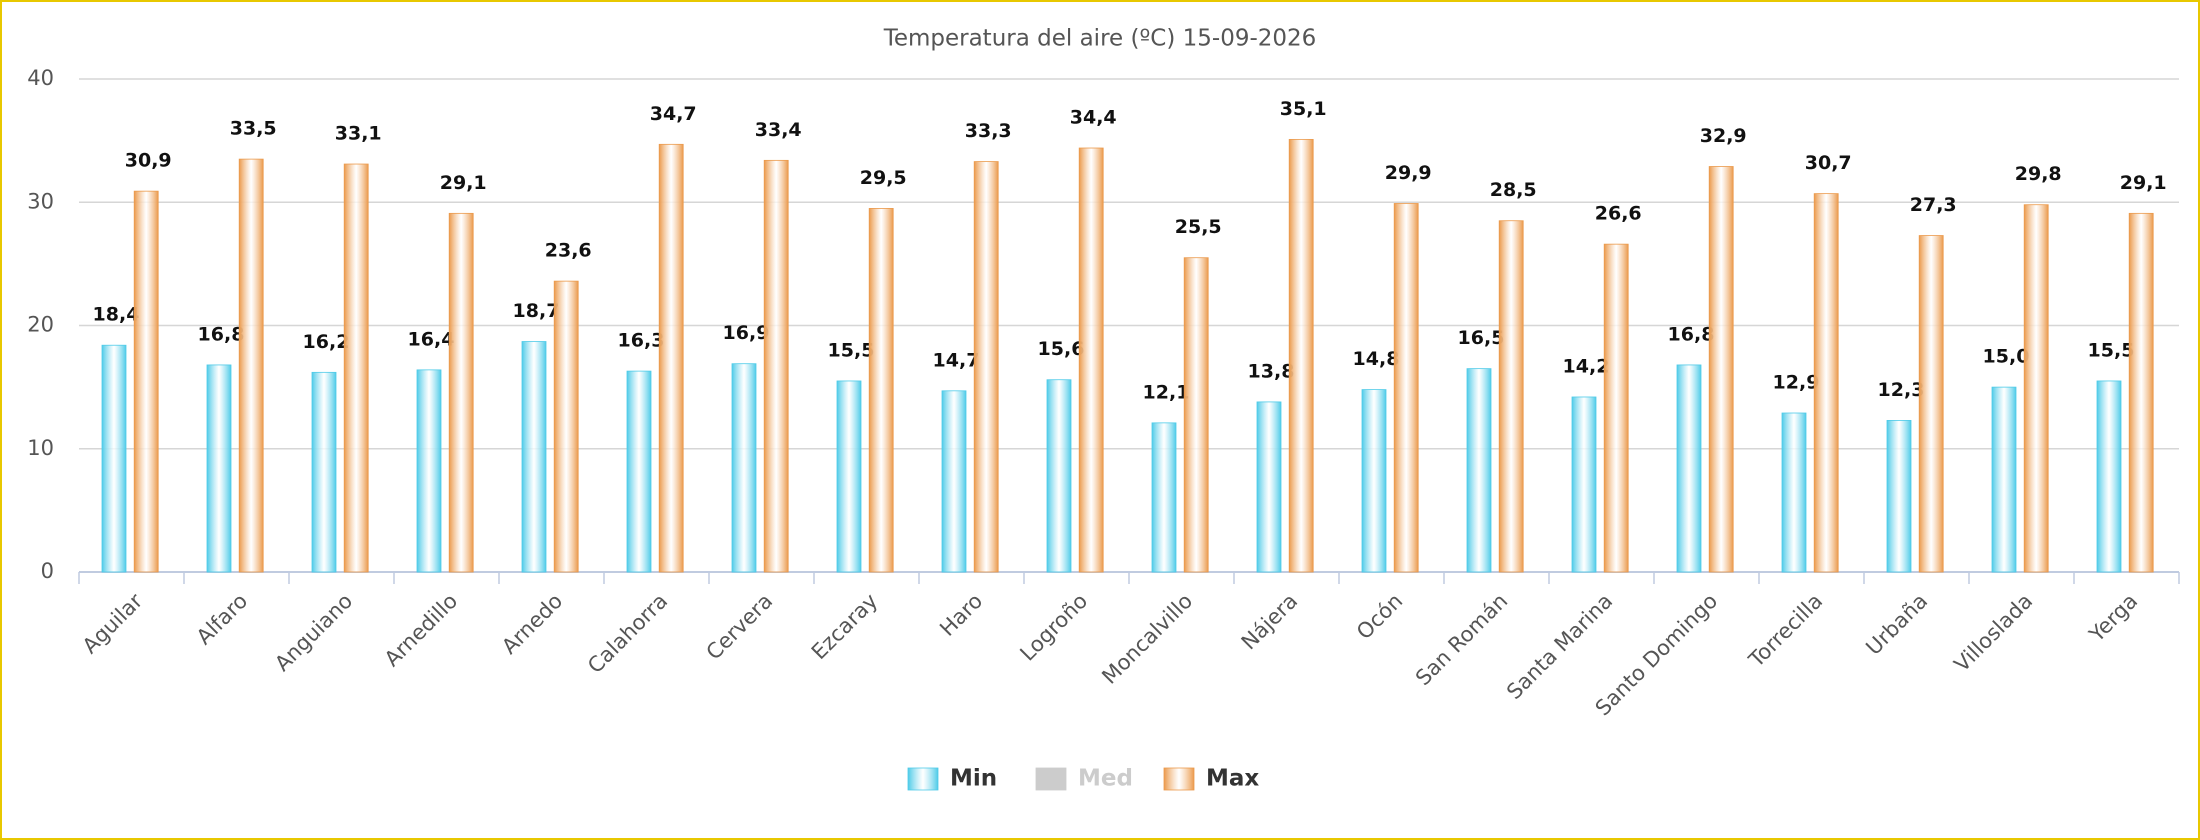 The width and height of the screenshot is (2200, 840). What do you see at coordinates (2038, 174) in the screenshot?
I see `data-label: 29,8` at bounding box center [2038, 174].